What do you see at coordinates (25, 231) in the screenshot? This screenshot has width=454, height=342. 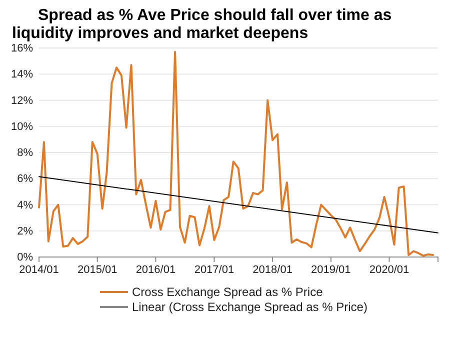 I see `y-tick-label: 2%` at bounding box center [25, 231].